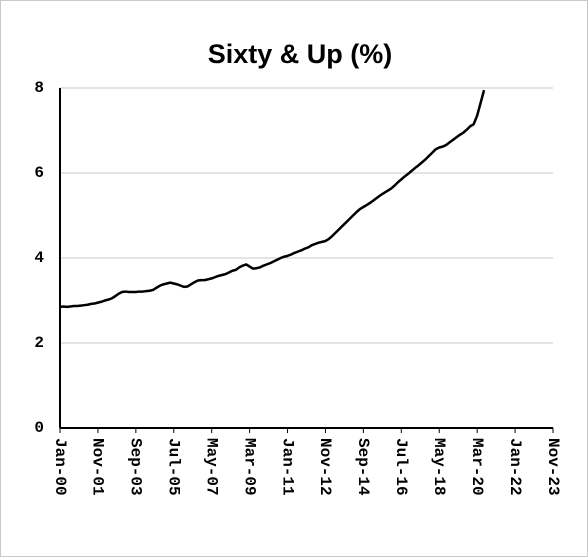 This screenshot has width=588, height=557. I want to click on x-tick-label: Sep-14, so click(363, 467).